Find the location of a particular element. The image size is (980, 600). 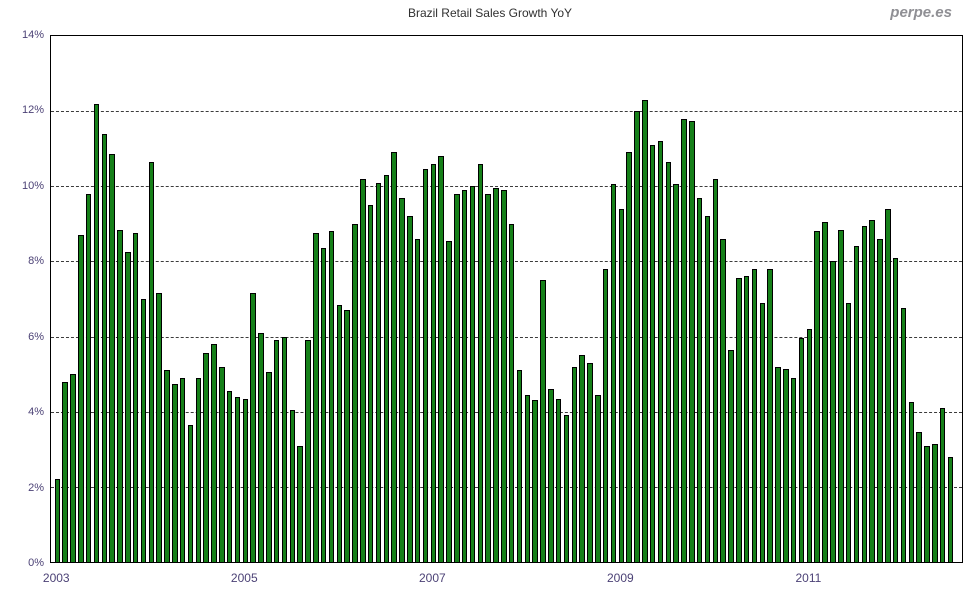

y-axis-label: 8% is located at coordinates (36, 261).